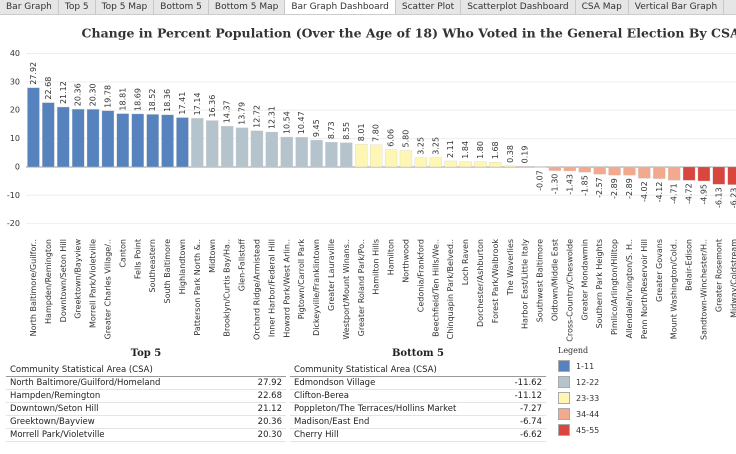 The height and width of the screenshot is (454, 736). Describe the element at coordinates (599, 187) in the screenshot. I see `value-label: -2.57` at that location.